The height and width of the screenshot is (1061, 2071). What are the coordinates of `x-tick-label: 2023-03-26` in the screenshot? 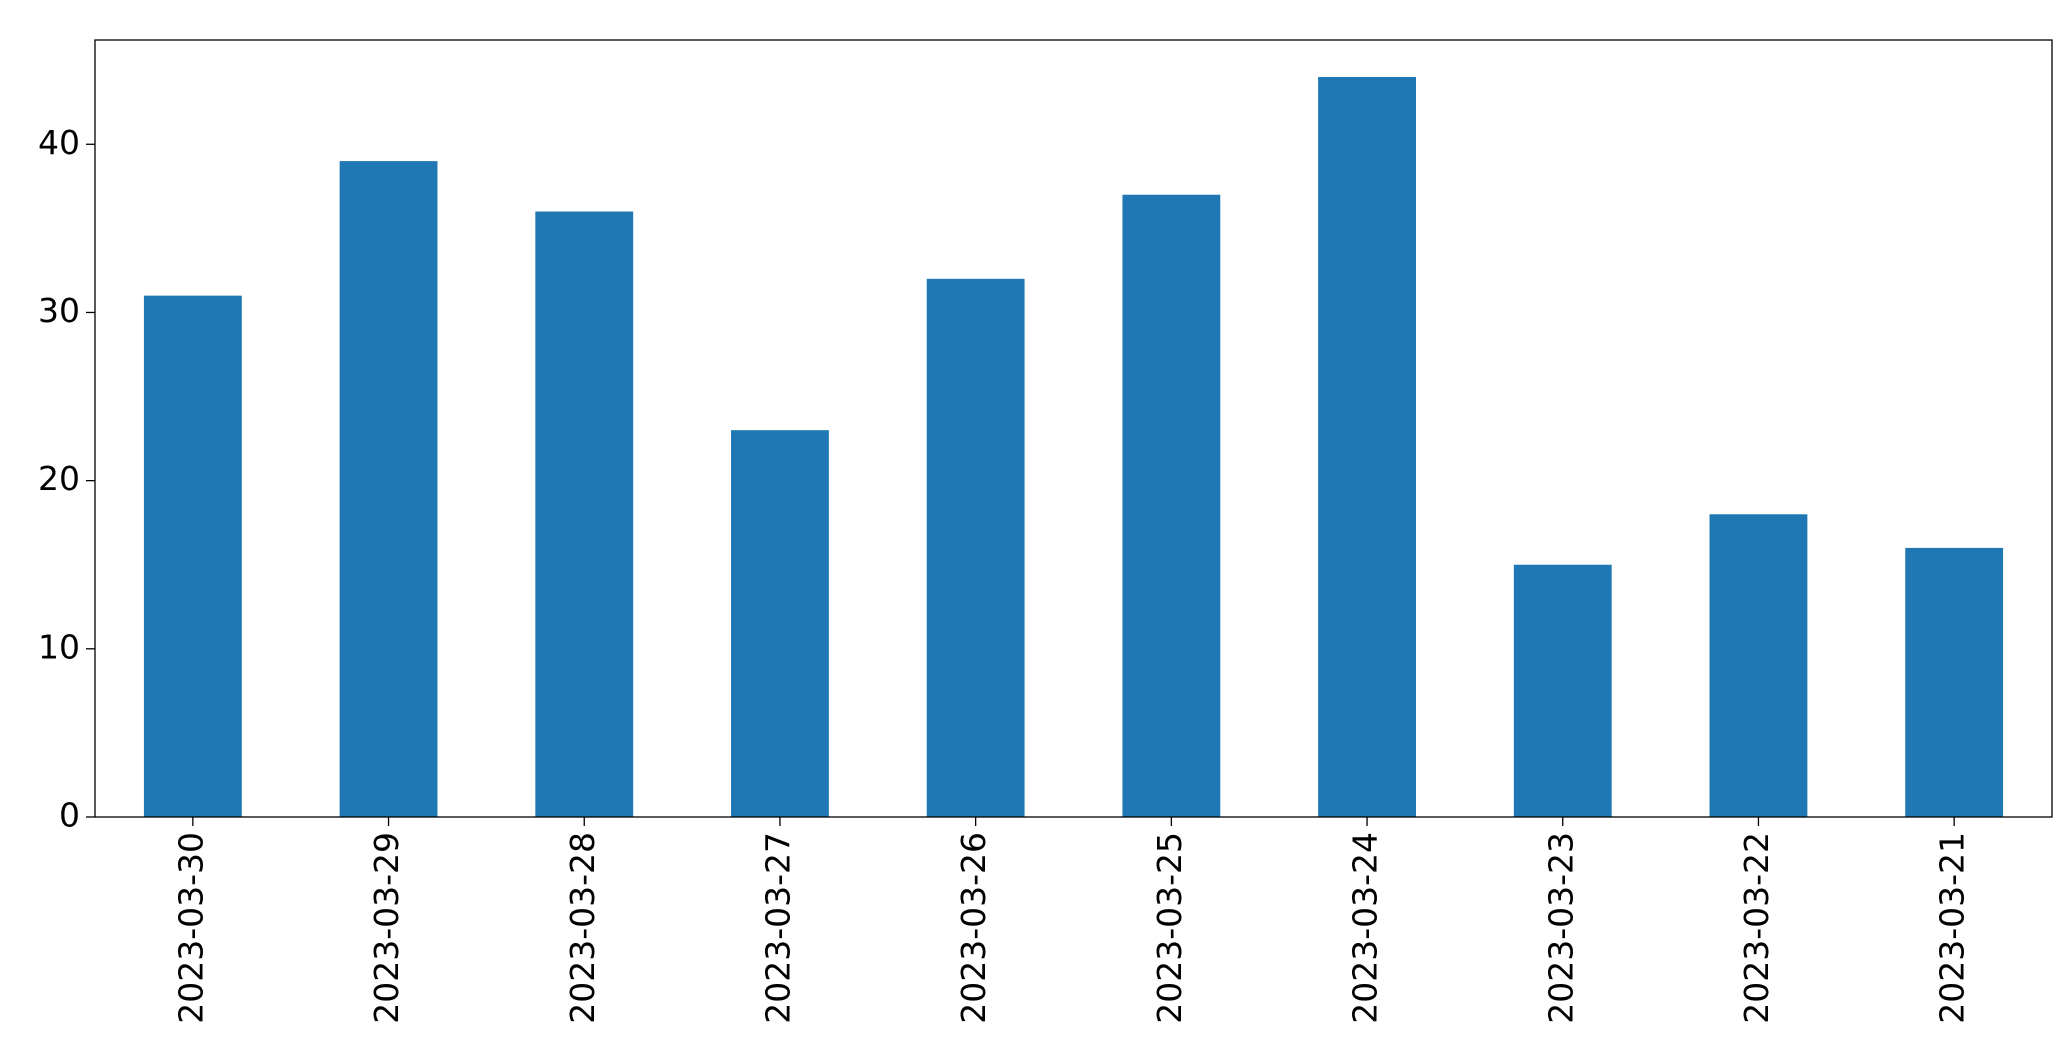 It's located at (973, 928).